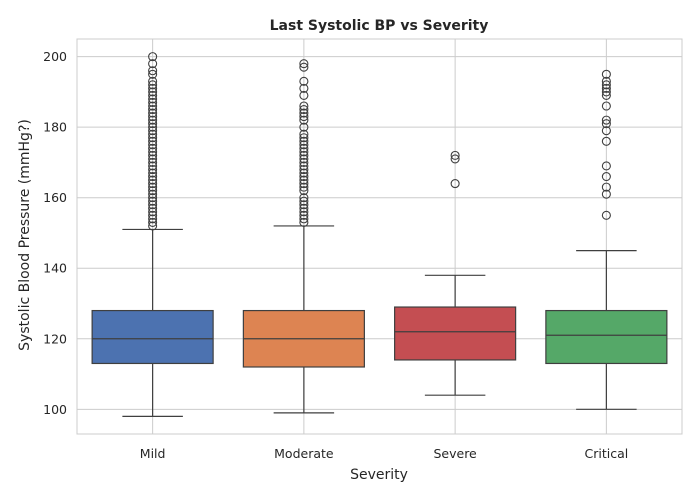 The height and width of the screenshot is (504, 700). What do you see at coordinates (55, 338) in the screenshot?
I see `y-tick-label: 120` at bounding box center [55, 338].